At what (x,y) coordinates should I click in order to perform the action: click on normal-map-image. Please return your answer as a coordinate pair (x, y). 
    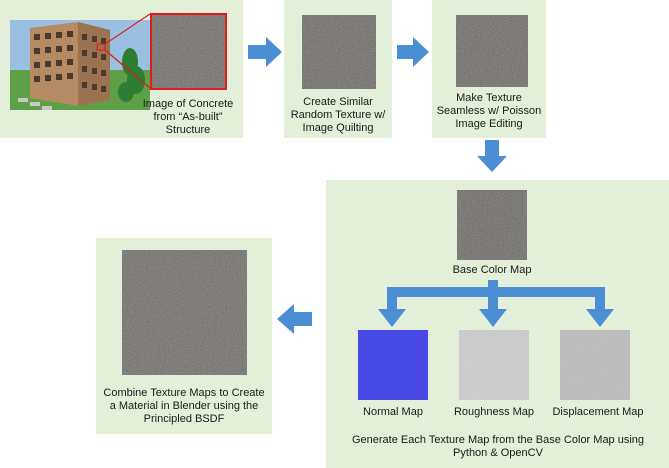
    Looking at the image, I should click on (393, 365).